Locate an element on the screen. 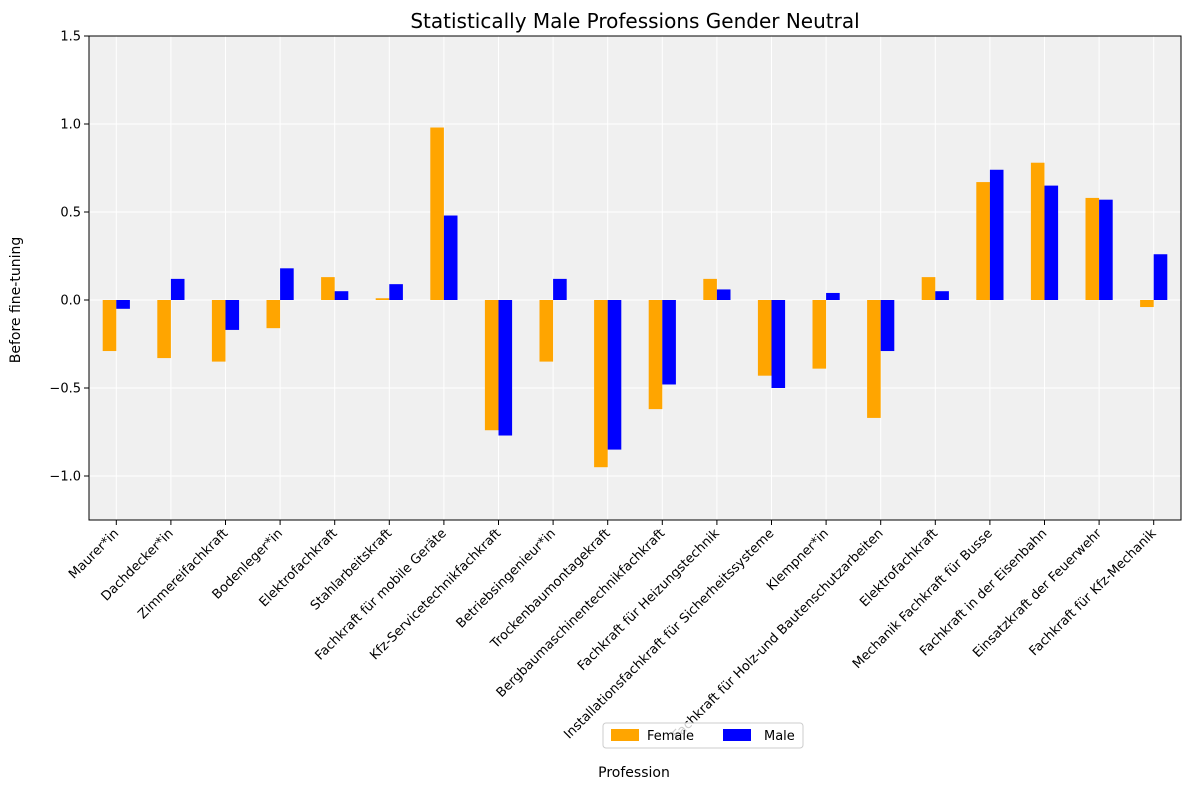 This screenshot has width=1190, height=790. y-axis-label: Before fine-tuning is located at coordinates (16, 300).